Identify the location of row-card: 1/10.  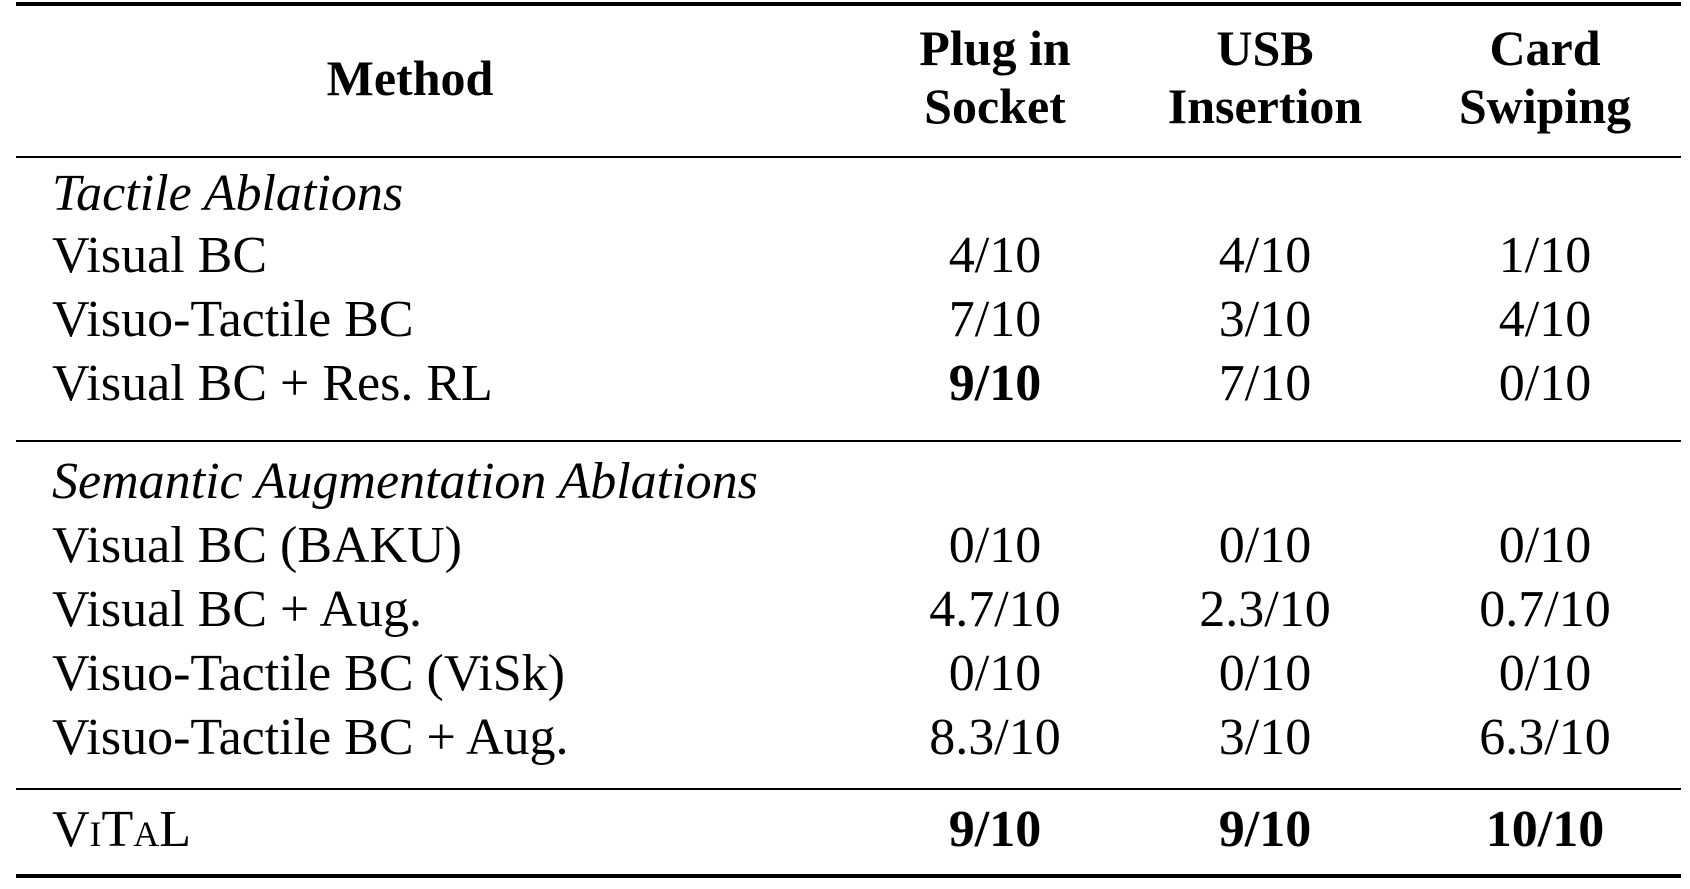
(1545, 255).